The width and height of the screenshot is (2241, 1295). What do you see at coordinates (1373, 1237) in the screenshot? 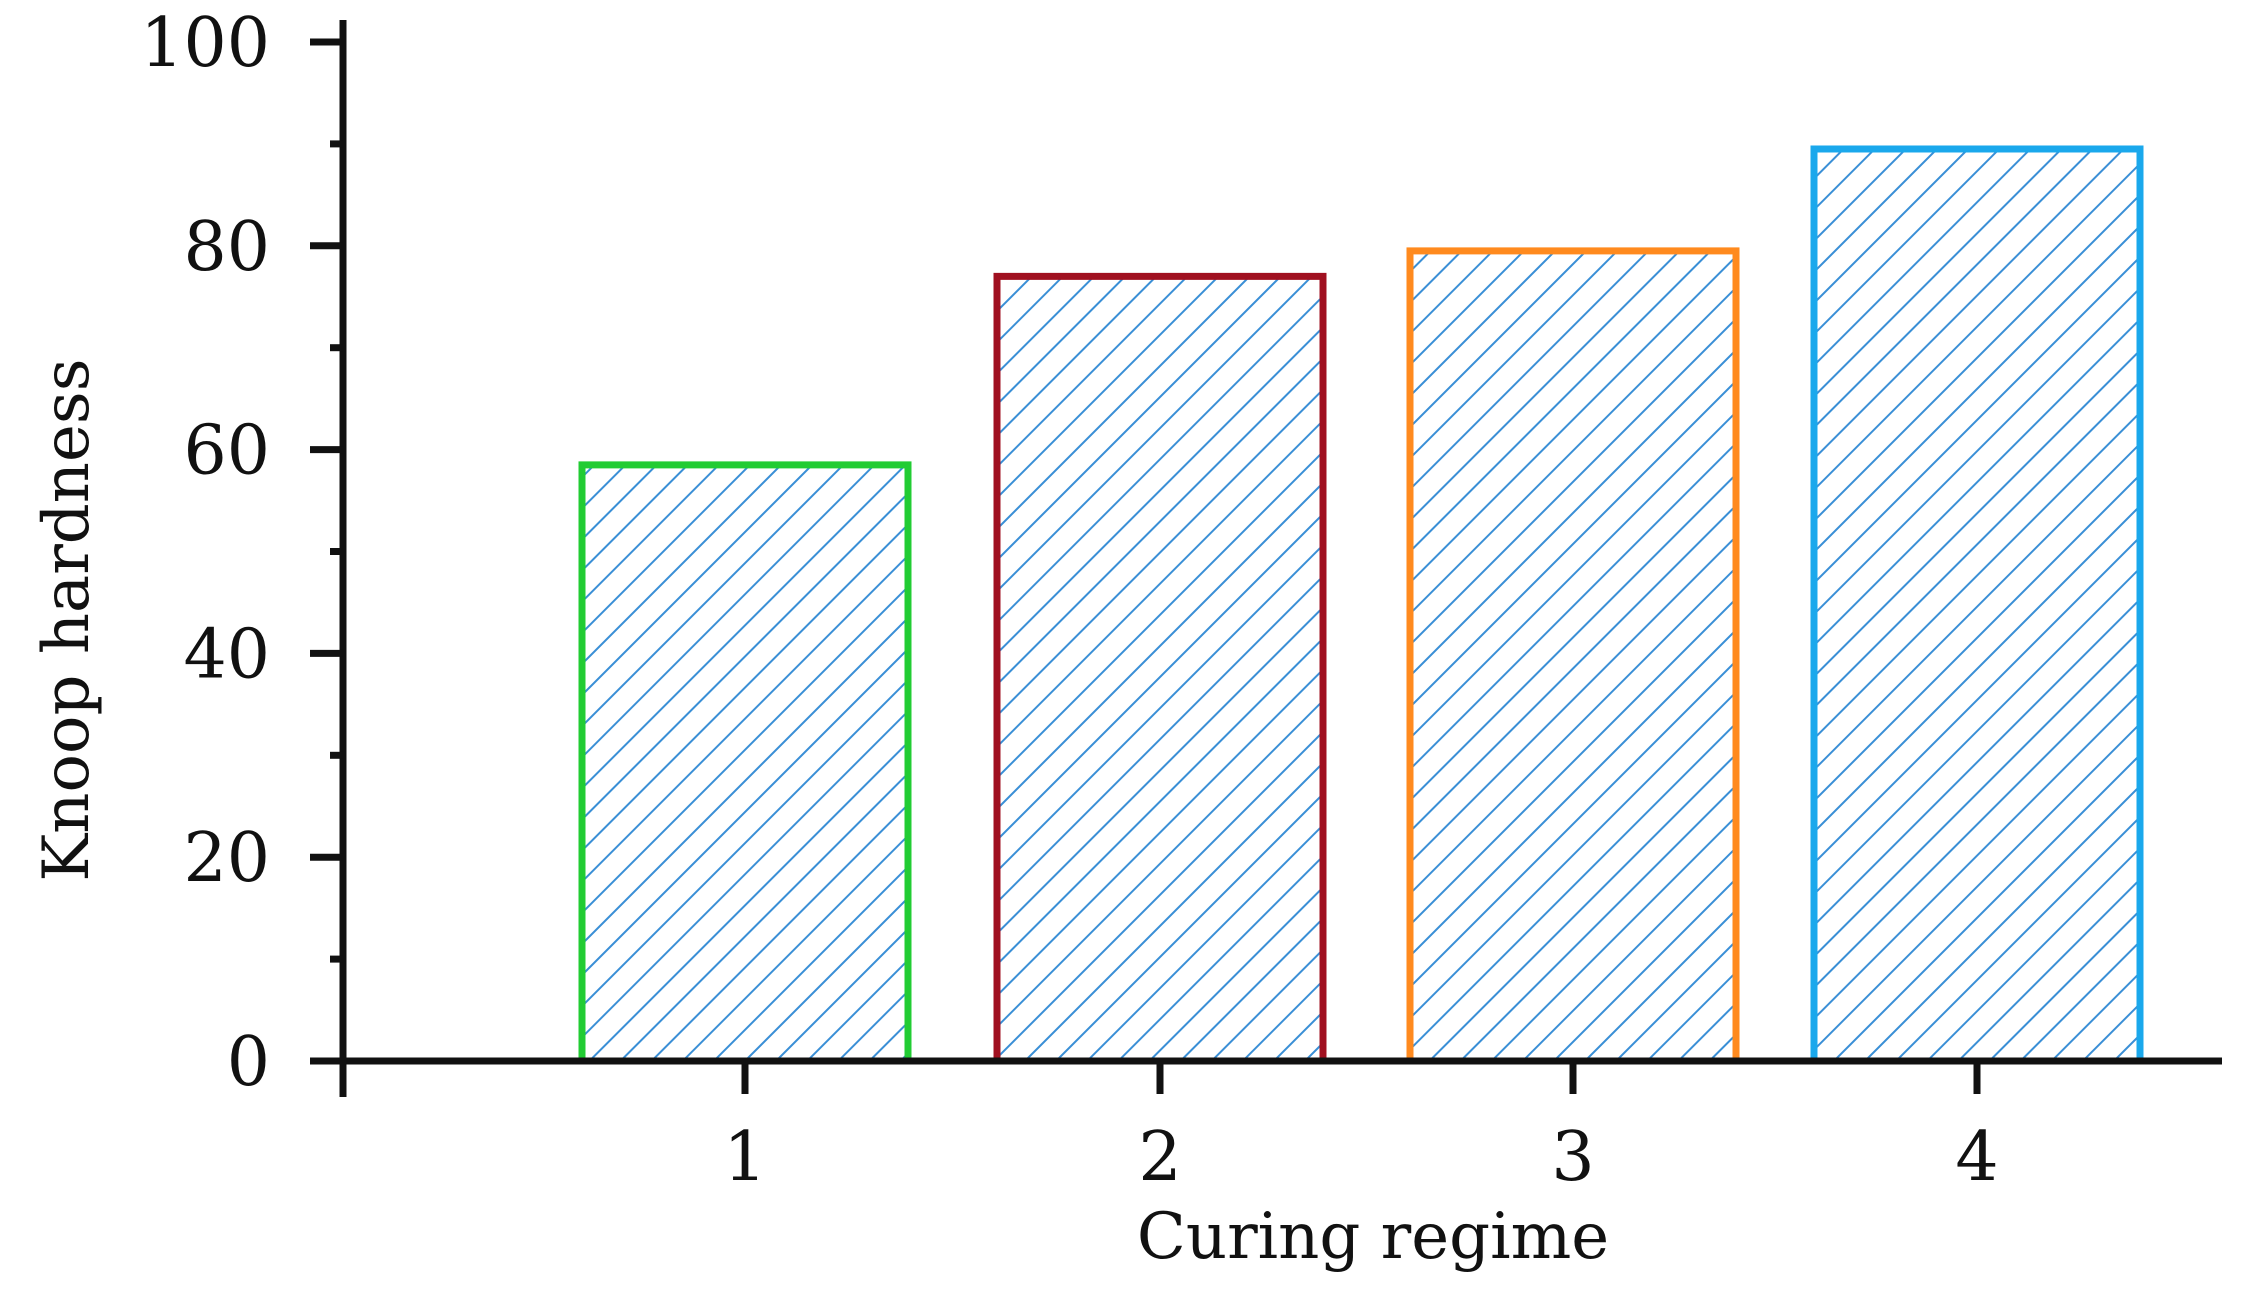
I see `x-axis-title: Curing regime` at bounding box center [1373, 1237].